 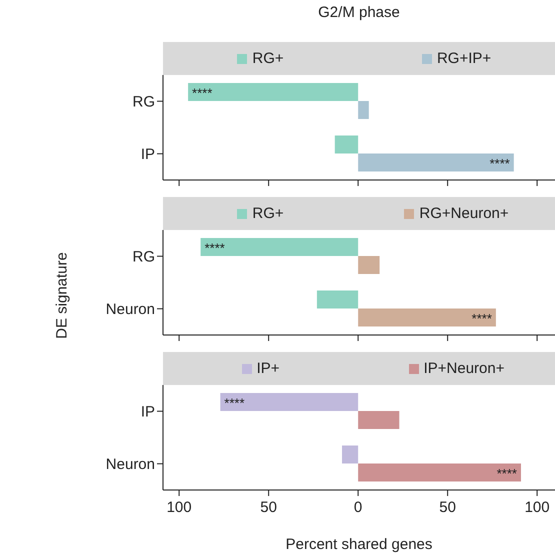 What do you see at coordinates (359, 12) in the screenshot?
I see `chart-title: G2/M phase` at bounding box center [359, 12].